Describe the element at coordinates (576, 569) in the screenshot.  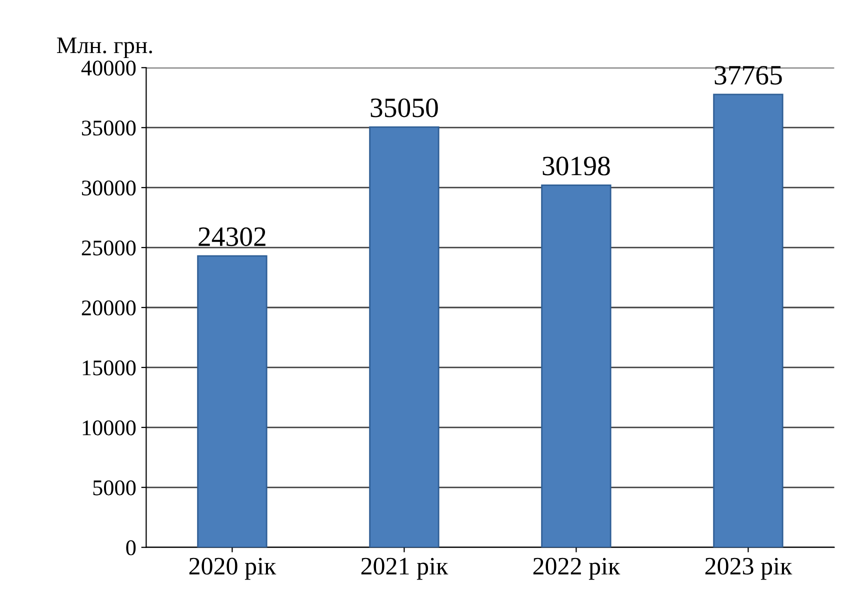
I see `x-tick-label: 2022 рік` at that location.